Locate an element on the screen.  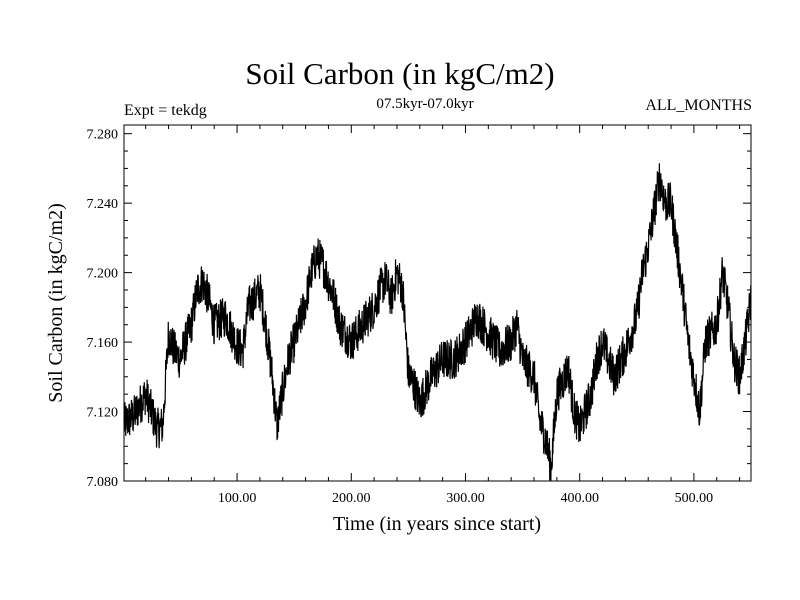
experiment-label: Expt = tekdg is located at coordinates (165, 110).